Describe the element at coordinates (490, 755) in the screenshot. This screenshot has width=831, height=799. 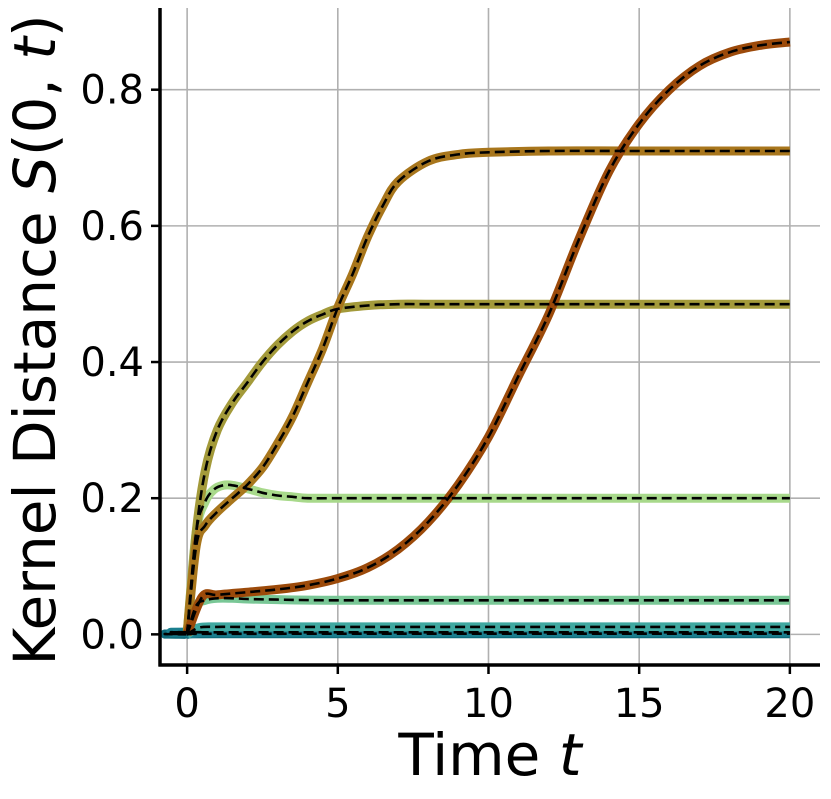
I see `x-axis-title: Time t` at that location.